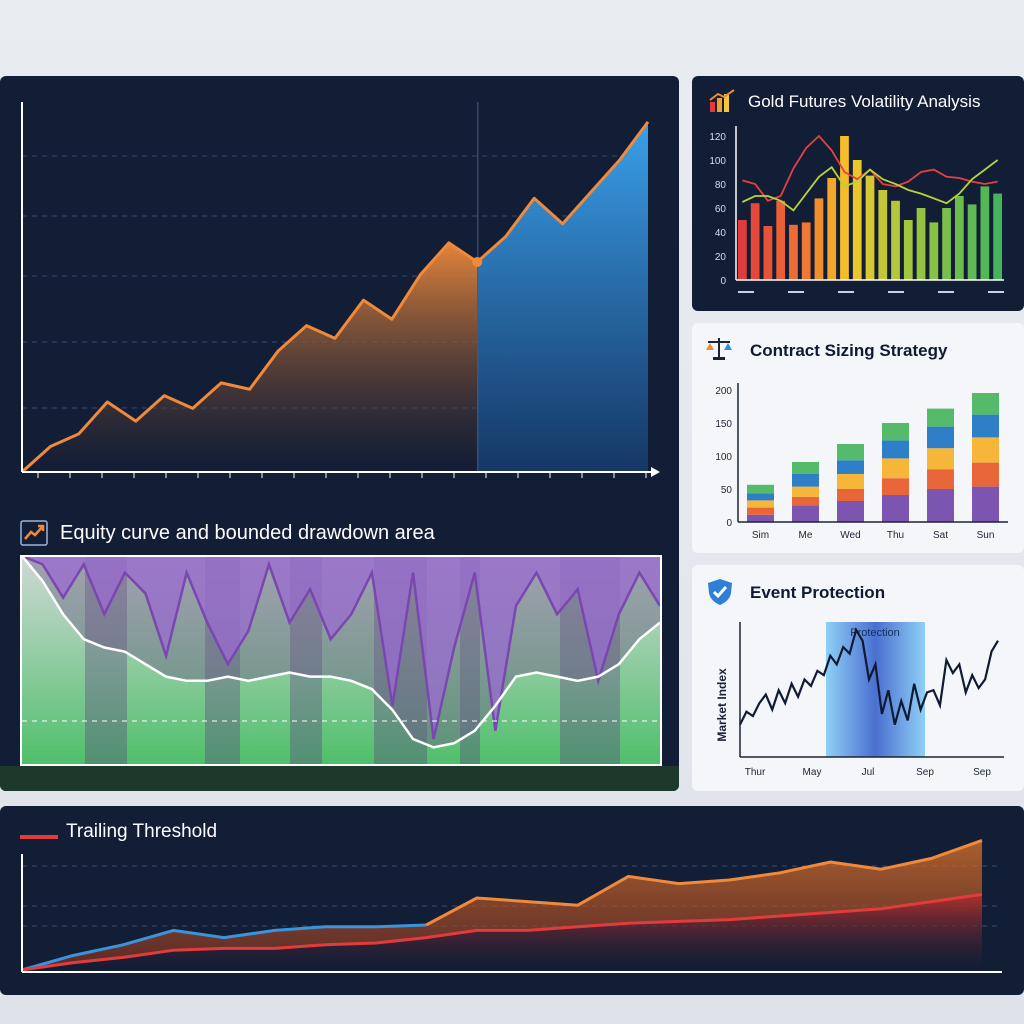 Image resolution: width=1024 pixels, height=1024 pixels. What do you see at coordinates (720, 594) in the screenshot?
I see `shield-check-icon` at bounding box center [720, 594].